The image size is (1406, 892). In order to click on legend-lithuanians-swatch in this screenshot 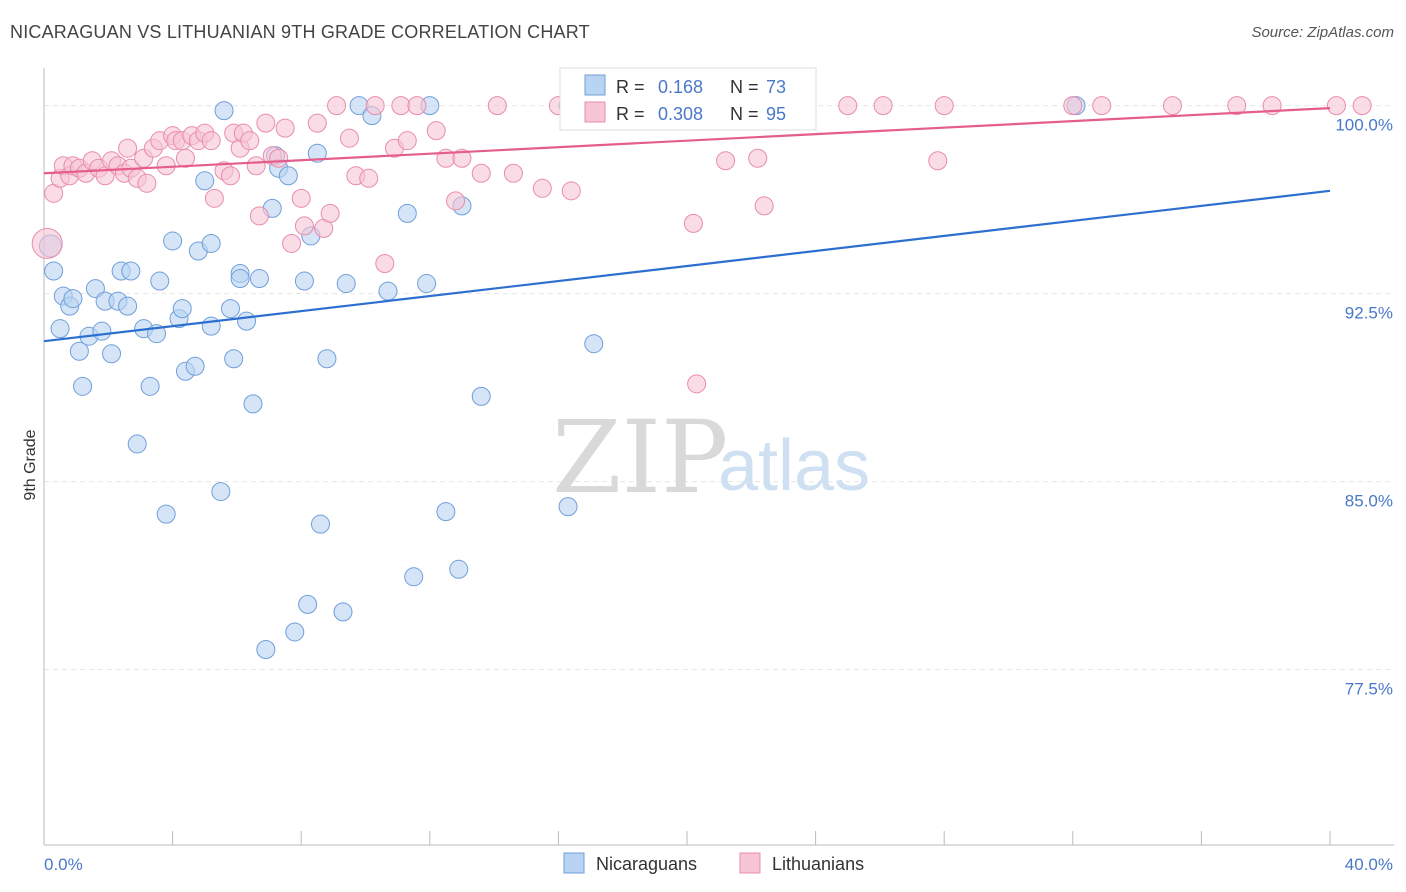, I will do `click(750, 863)`.